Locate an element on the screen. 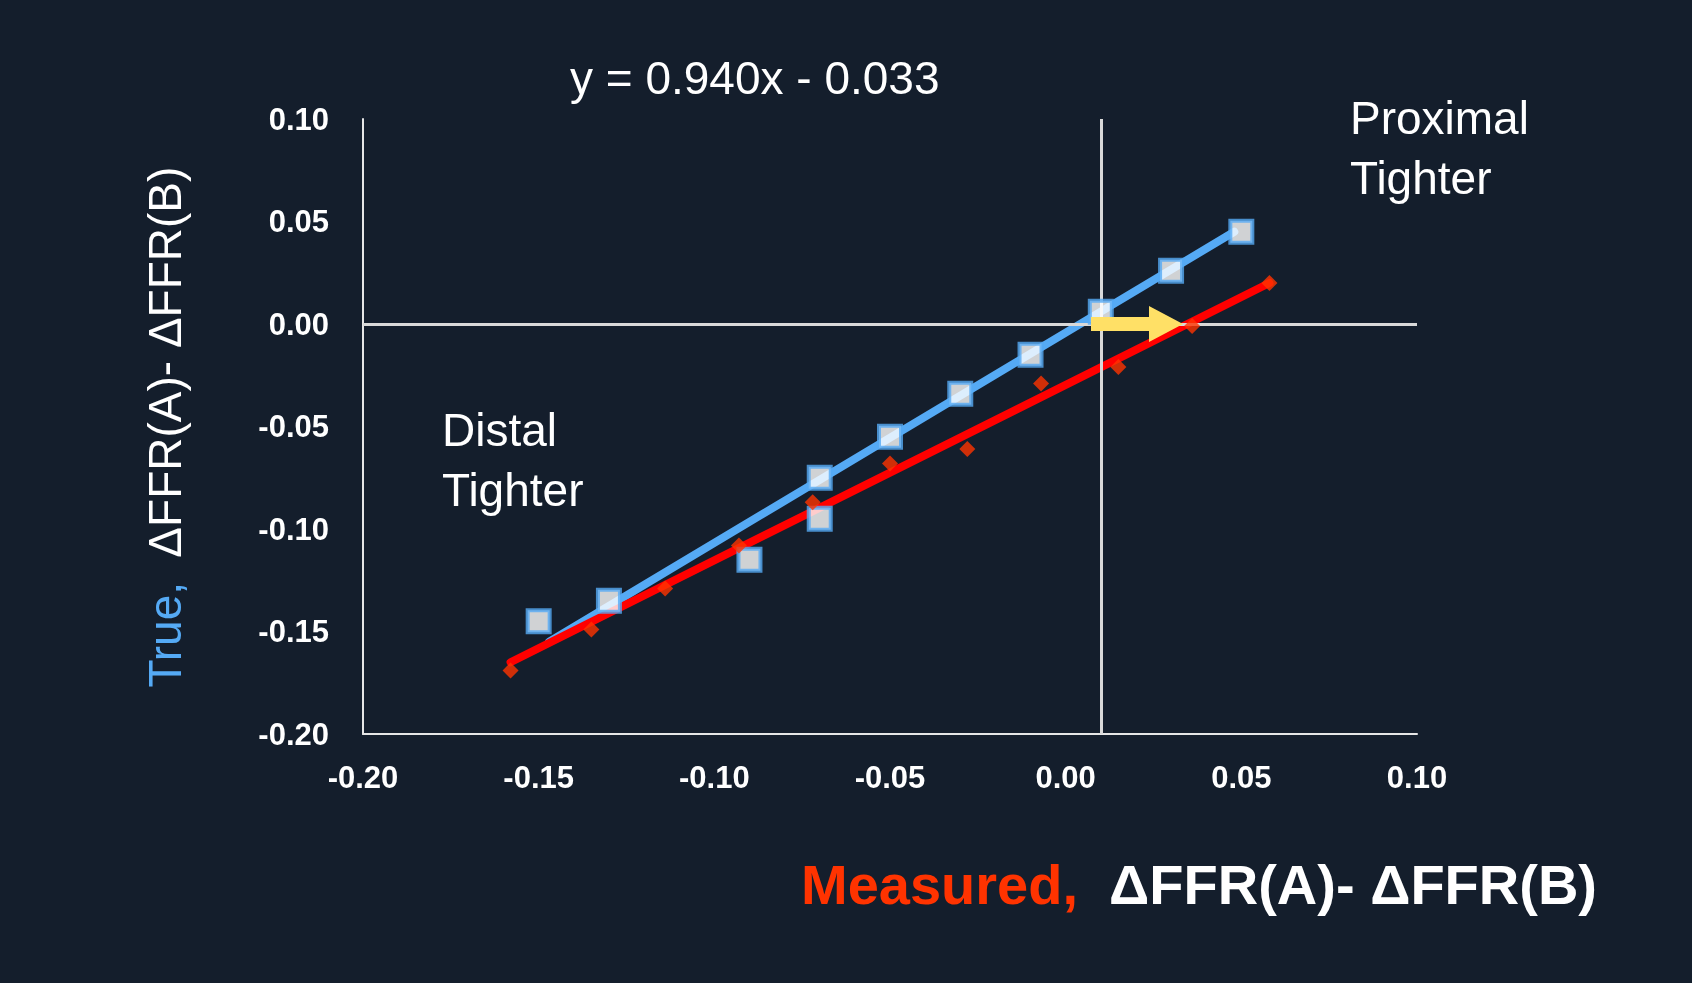  y-tick-label: -0.05 is located at coordinates (293, 426).